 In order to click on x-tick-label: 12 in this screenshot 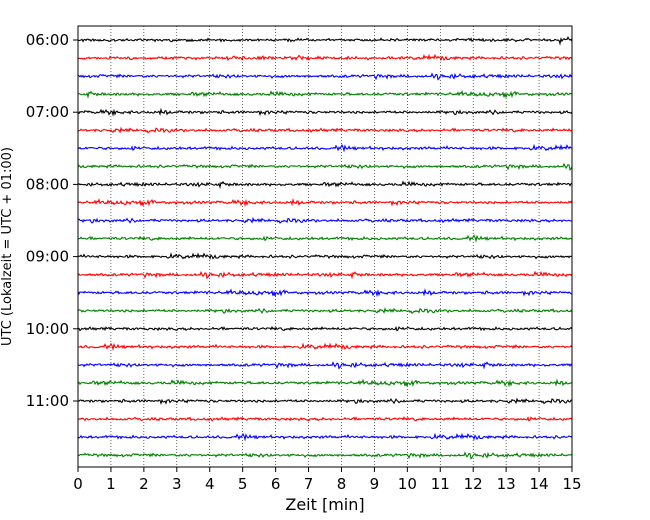, I will do `click(473, 484)`.